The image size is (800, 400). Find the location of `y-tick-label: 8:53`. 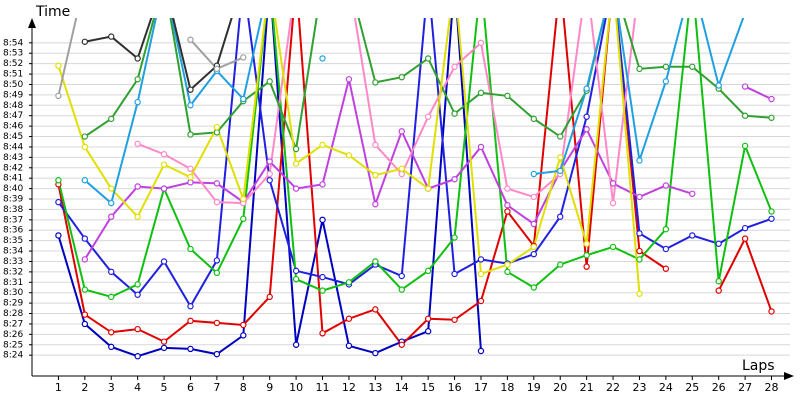

y-tick-label: 8:53 is located at coordinates (13, 54).